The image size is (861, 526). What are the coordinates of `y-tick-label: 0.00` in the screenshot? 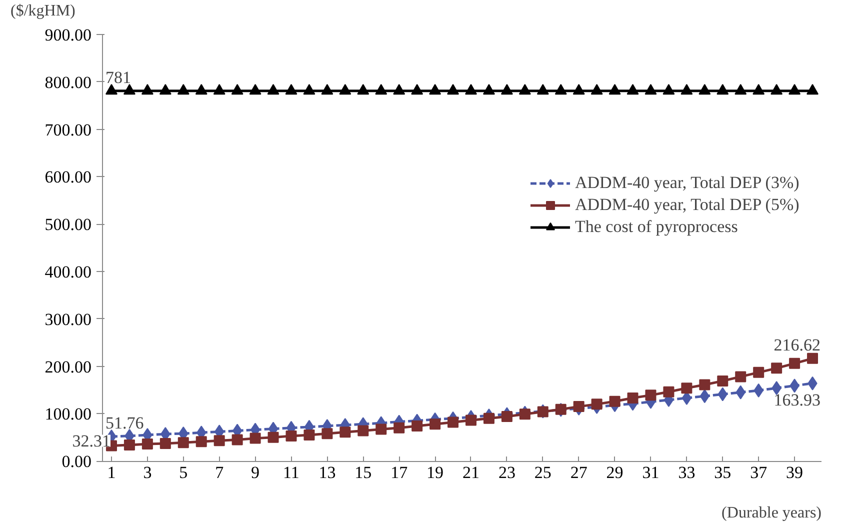 It's located at (77, 462).